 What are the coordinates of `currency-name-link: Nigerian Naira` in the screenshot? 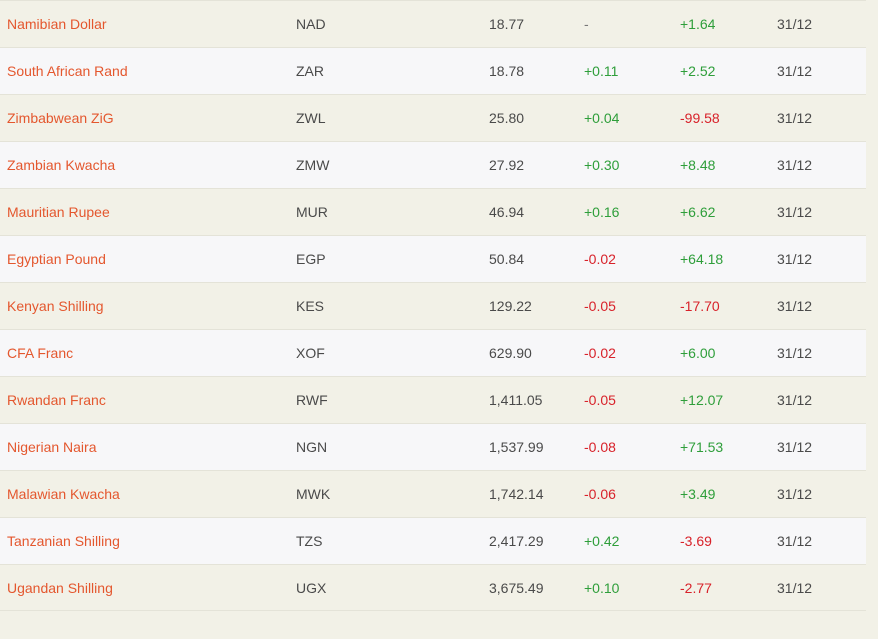 It's located at (52, 447).